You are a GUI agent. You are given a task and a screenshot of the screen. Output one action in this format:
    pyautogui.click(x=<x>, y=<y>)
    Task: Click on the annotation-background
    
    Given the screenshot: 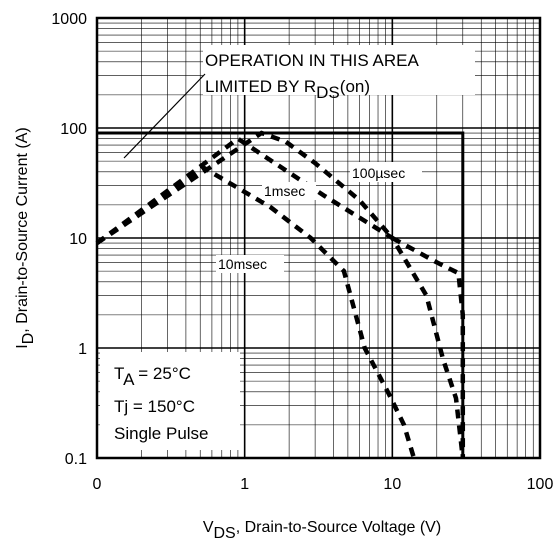 What is the action you would take?
    pyautogui.click(x=339, y=70)
    